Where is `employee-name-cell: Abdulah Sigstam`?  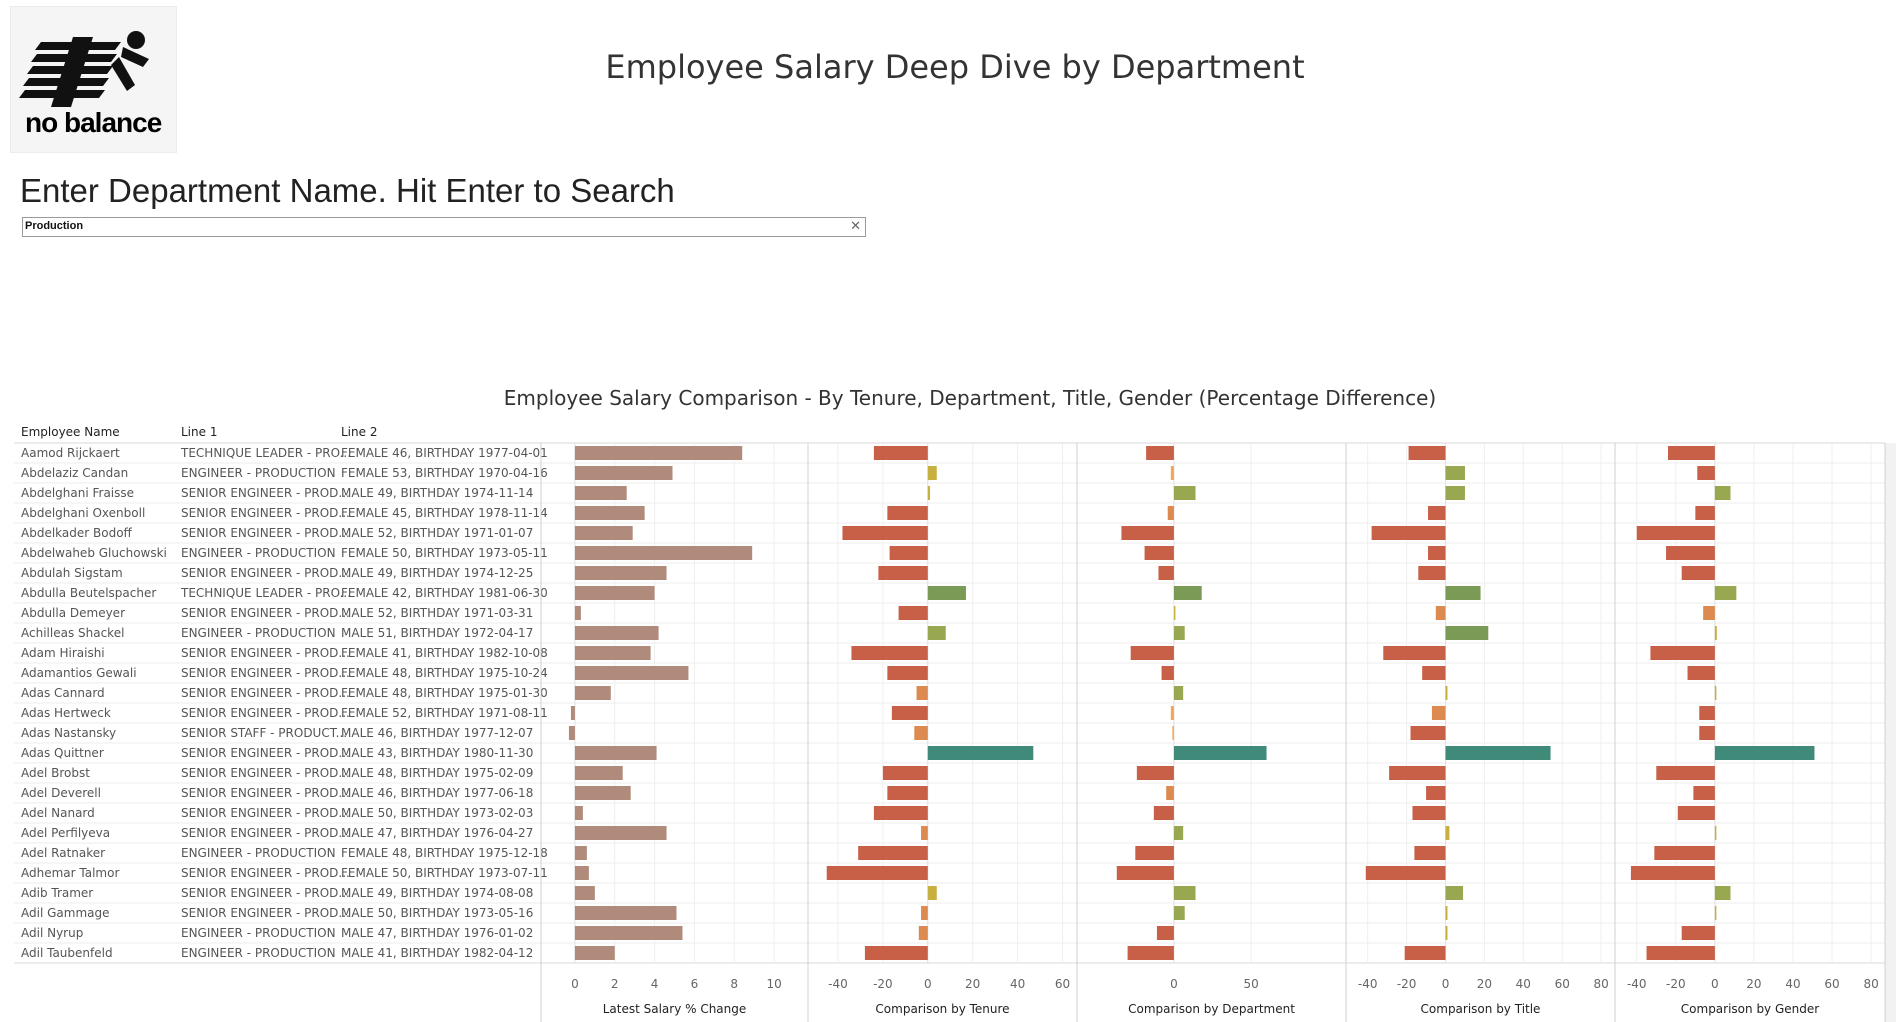
employee-name-cell: Abdulah Sigstam is located at coordinates (72, 573).